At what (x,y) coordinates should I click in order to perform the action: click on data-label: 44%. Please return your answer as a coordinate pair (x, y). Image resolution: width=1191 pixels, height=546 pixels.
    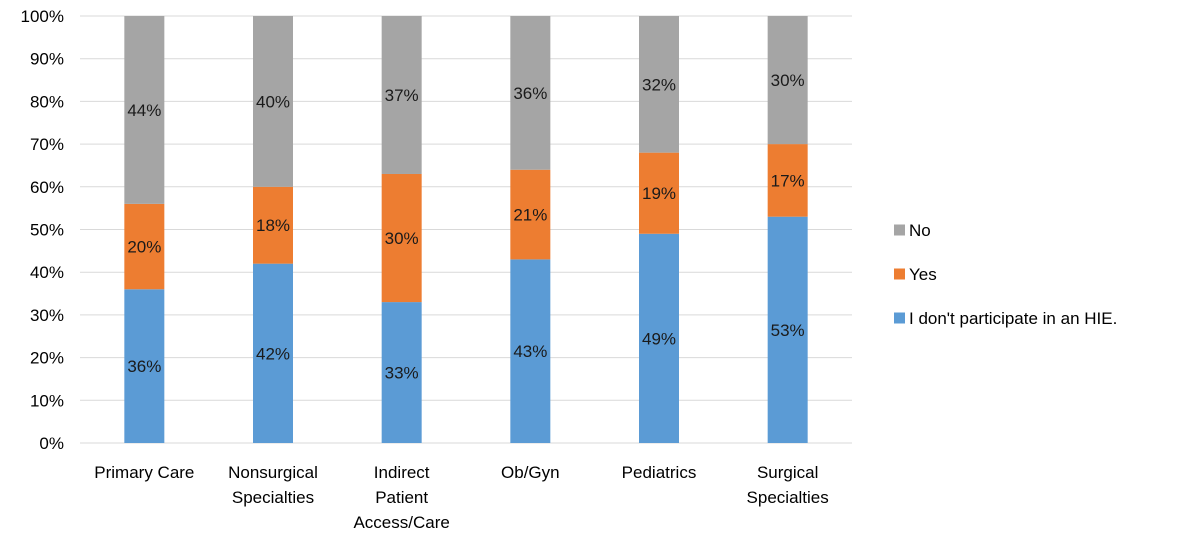
    Looking at the image, I should click on (144, 110).